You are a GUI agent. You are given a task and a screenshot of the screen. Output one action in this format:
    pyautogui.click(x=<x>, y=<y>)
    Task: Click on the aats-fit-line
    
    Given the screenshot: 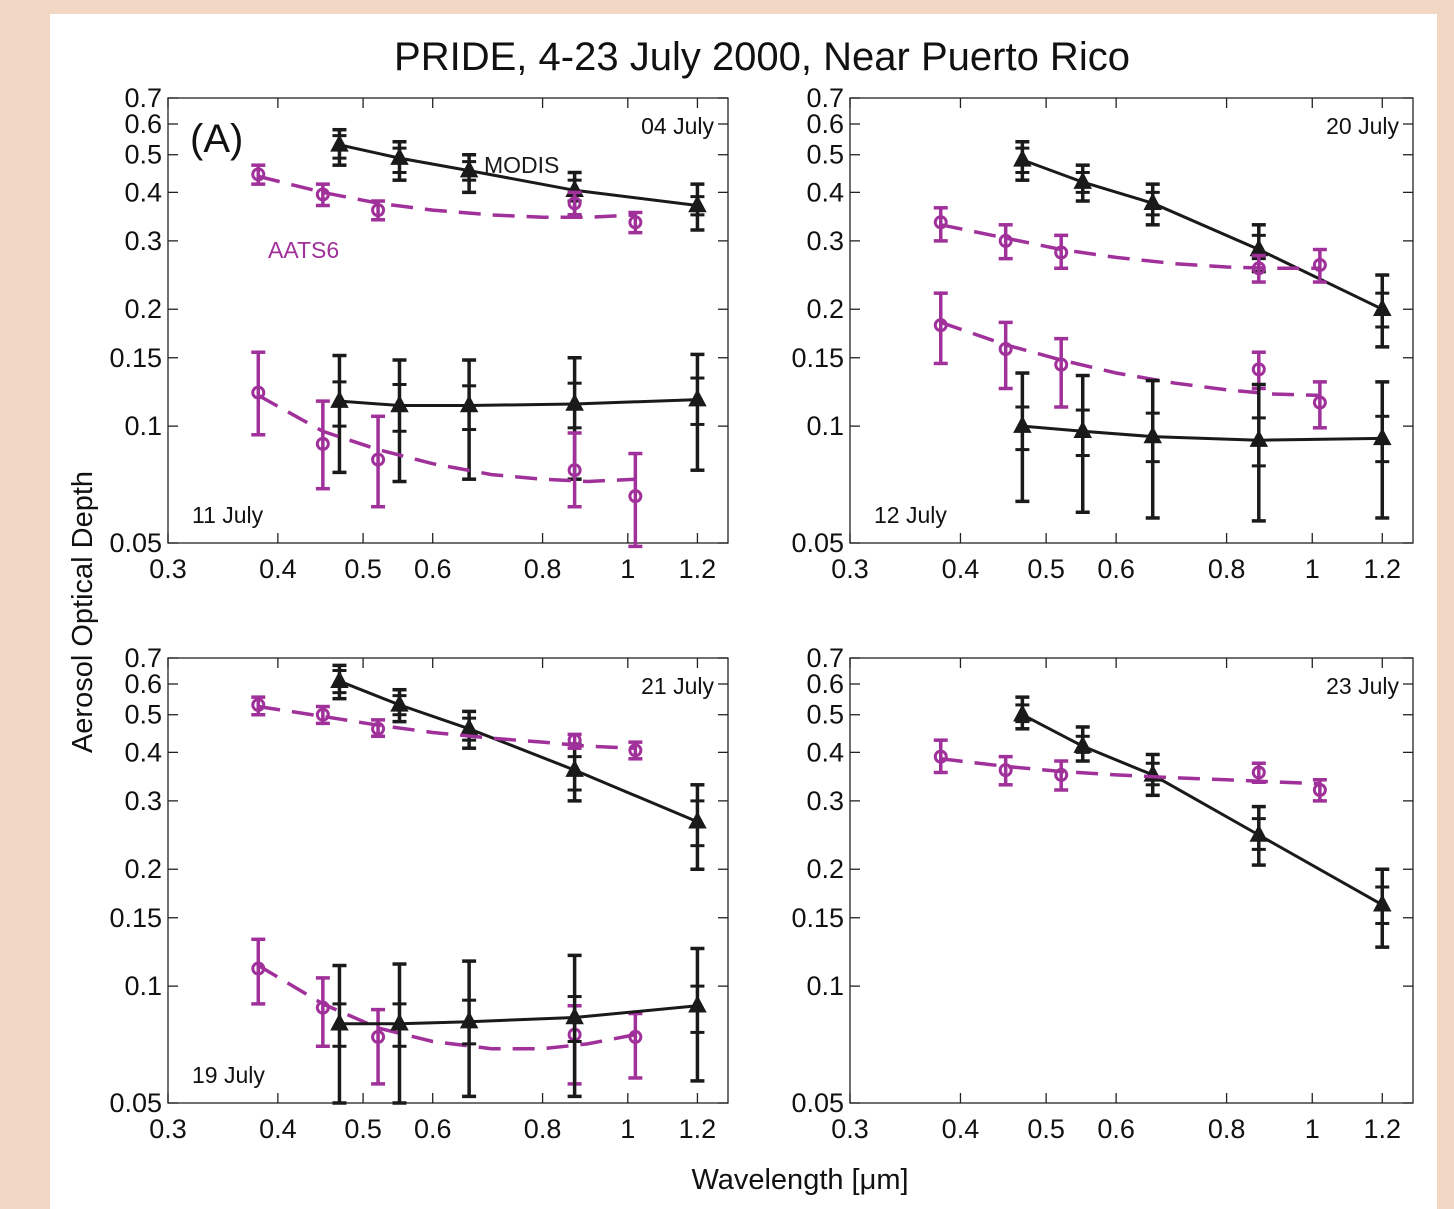 What is the action you would take?
    pyautogui.click(x=446, y=197)
    